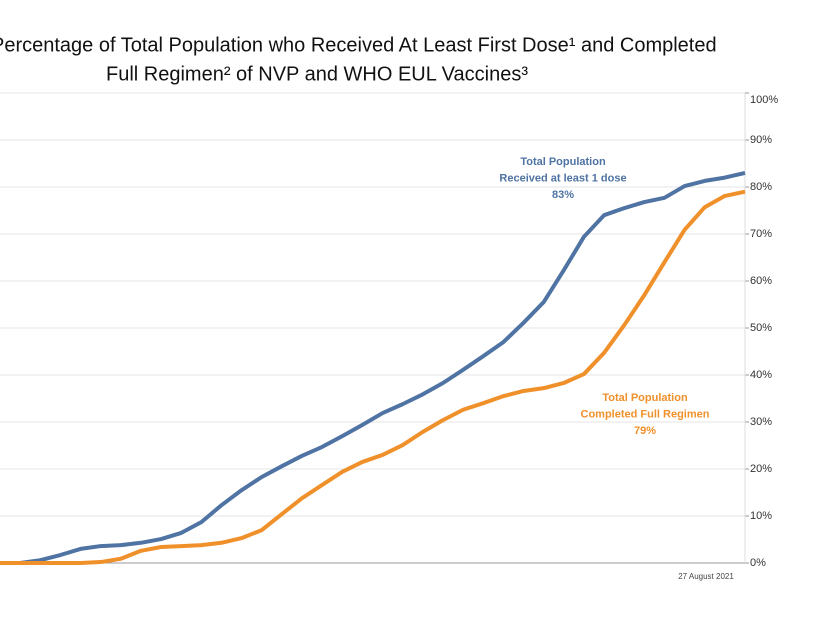 This screenshot has height=622, width=830. What do you see at coordinates (645, 431) in the screenshot?
I see `annotation: 79%` at bounding box center [645, 431].